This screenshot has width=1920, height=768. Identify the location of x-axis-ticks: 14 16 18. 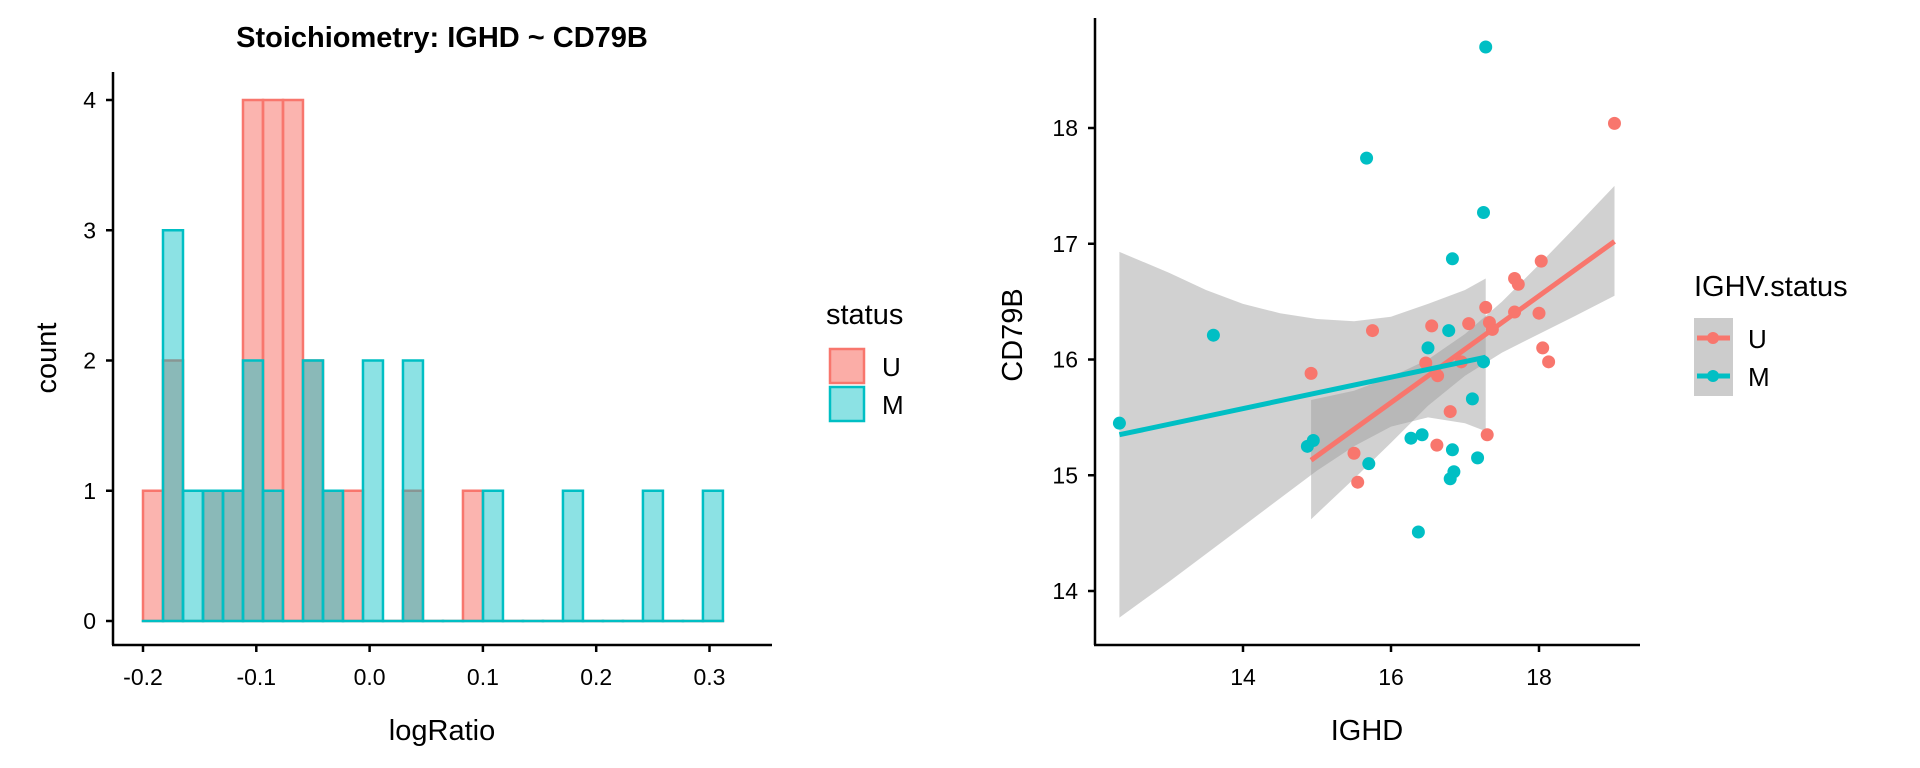
(1391, 667).